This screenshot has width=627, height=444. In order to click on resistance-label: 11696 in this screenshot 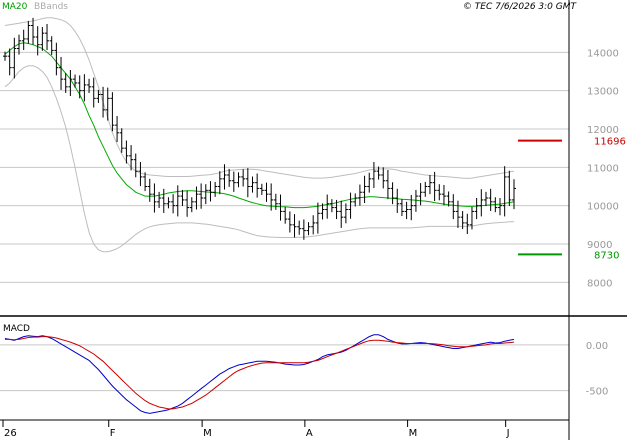, I will do `click(610, 142)`.